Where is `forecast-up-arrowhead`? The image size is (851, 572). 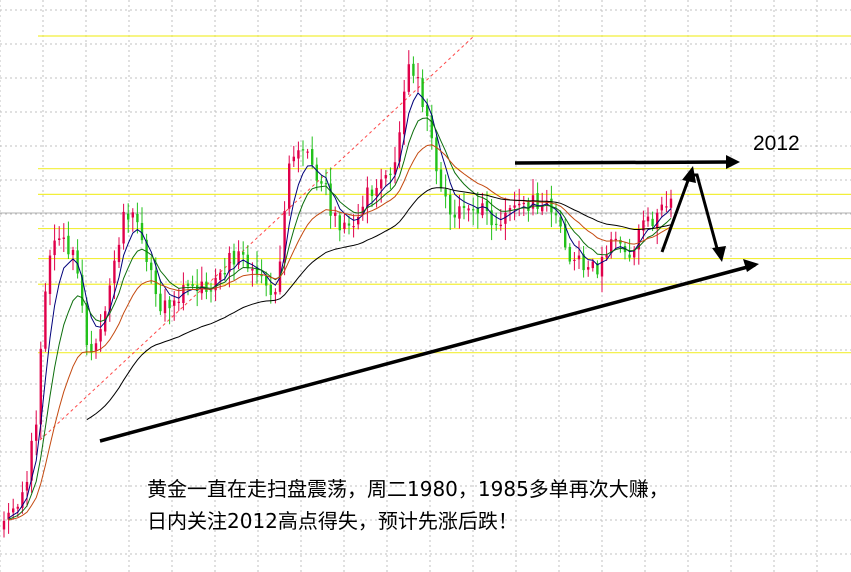 forecast-up-arrowhead is located at coordinates (689, 174).